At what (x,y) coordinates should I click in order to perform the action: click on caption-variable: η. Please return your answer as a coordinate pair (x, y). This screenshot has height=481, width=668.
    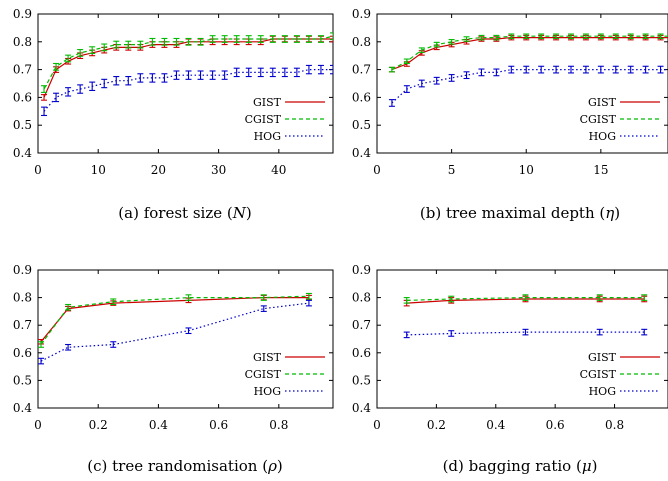
    Looking at the image, I should click on (609, 213).